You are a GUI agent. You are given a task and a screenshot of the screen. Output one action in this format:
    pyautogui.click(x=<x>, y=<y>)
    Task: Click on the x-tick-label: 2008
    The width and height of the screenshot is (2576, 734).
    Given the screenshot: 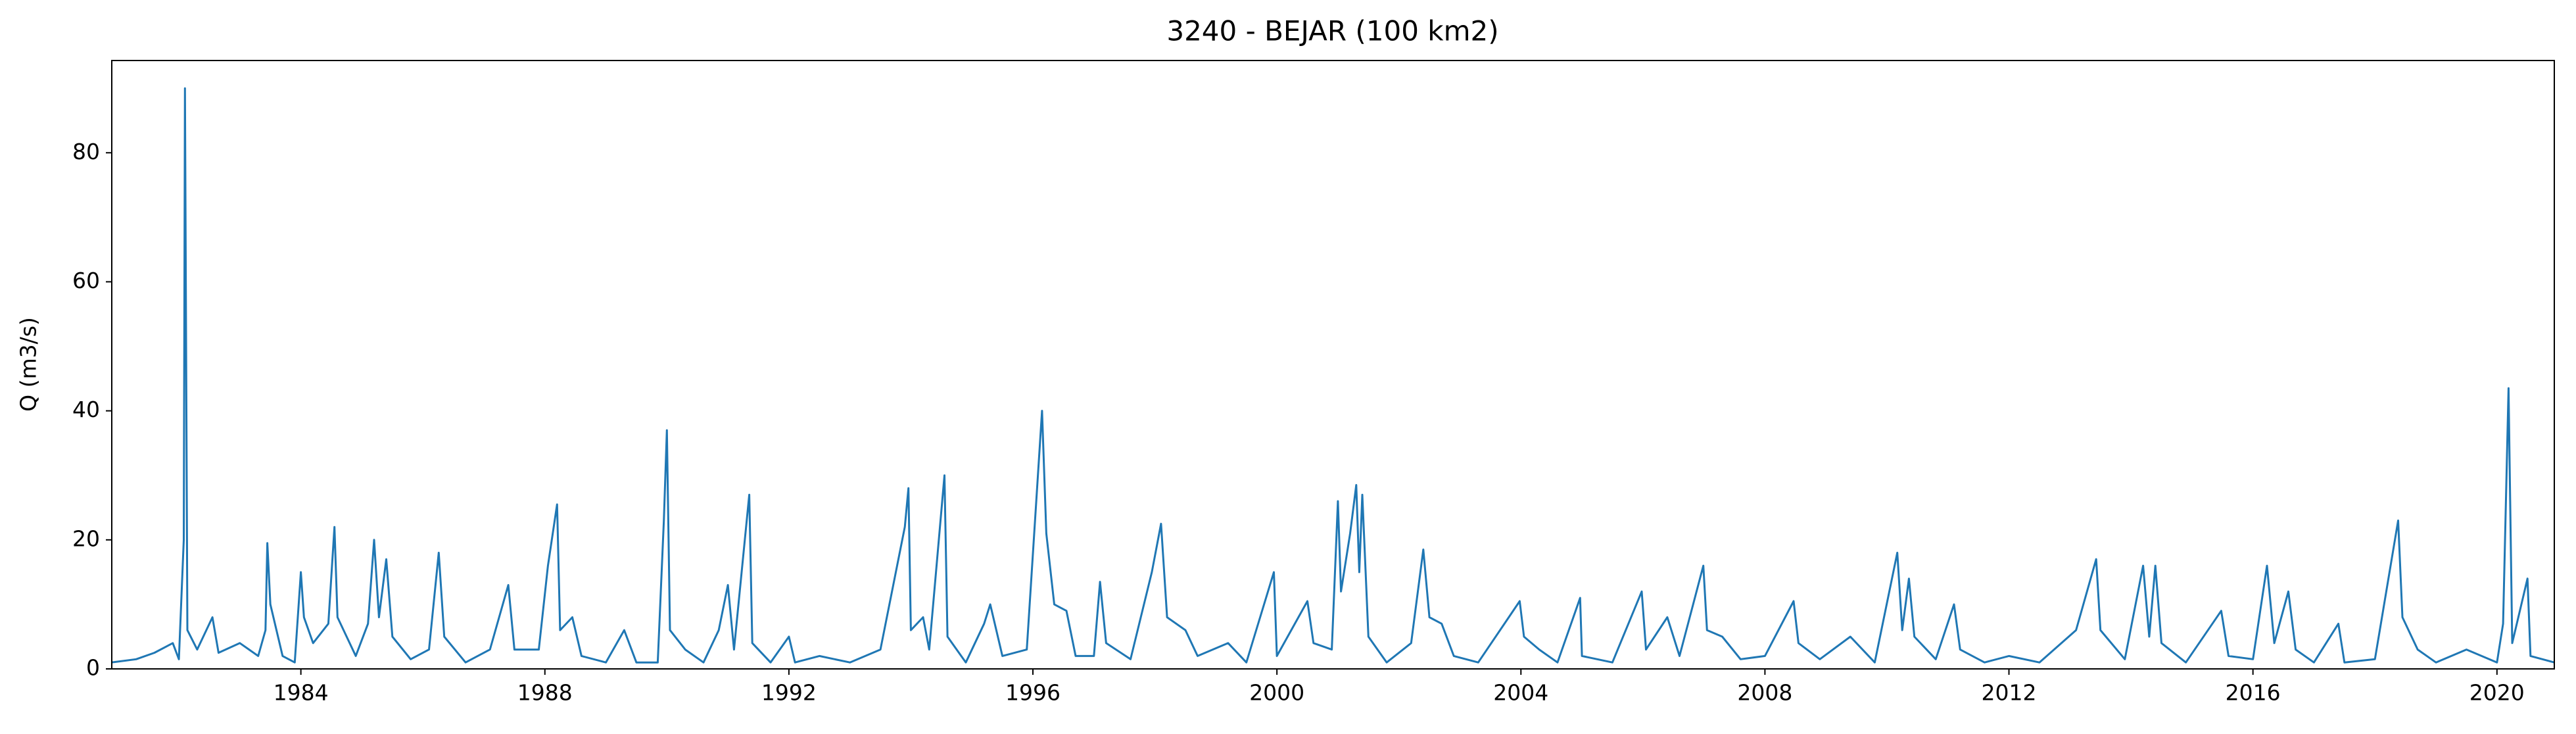 What is the action you would take?
    pyautogui.click(x=1765, y=693)
    